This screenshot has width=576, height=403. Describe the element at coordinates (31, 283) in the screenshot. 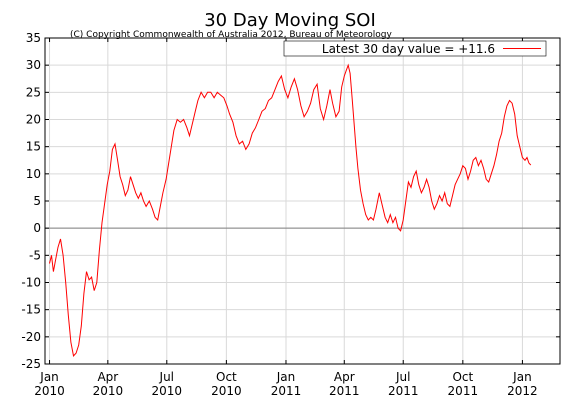

I see `y-tick-label: -10` at that location.